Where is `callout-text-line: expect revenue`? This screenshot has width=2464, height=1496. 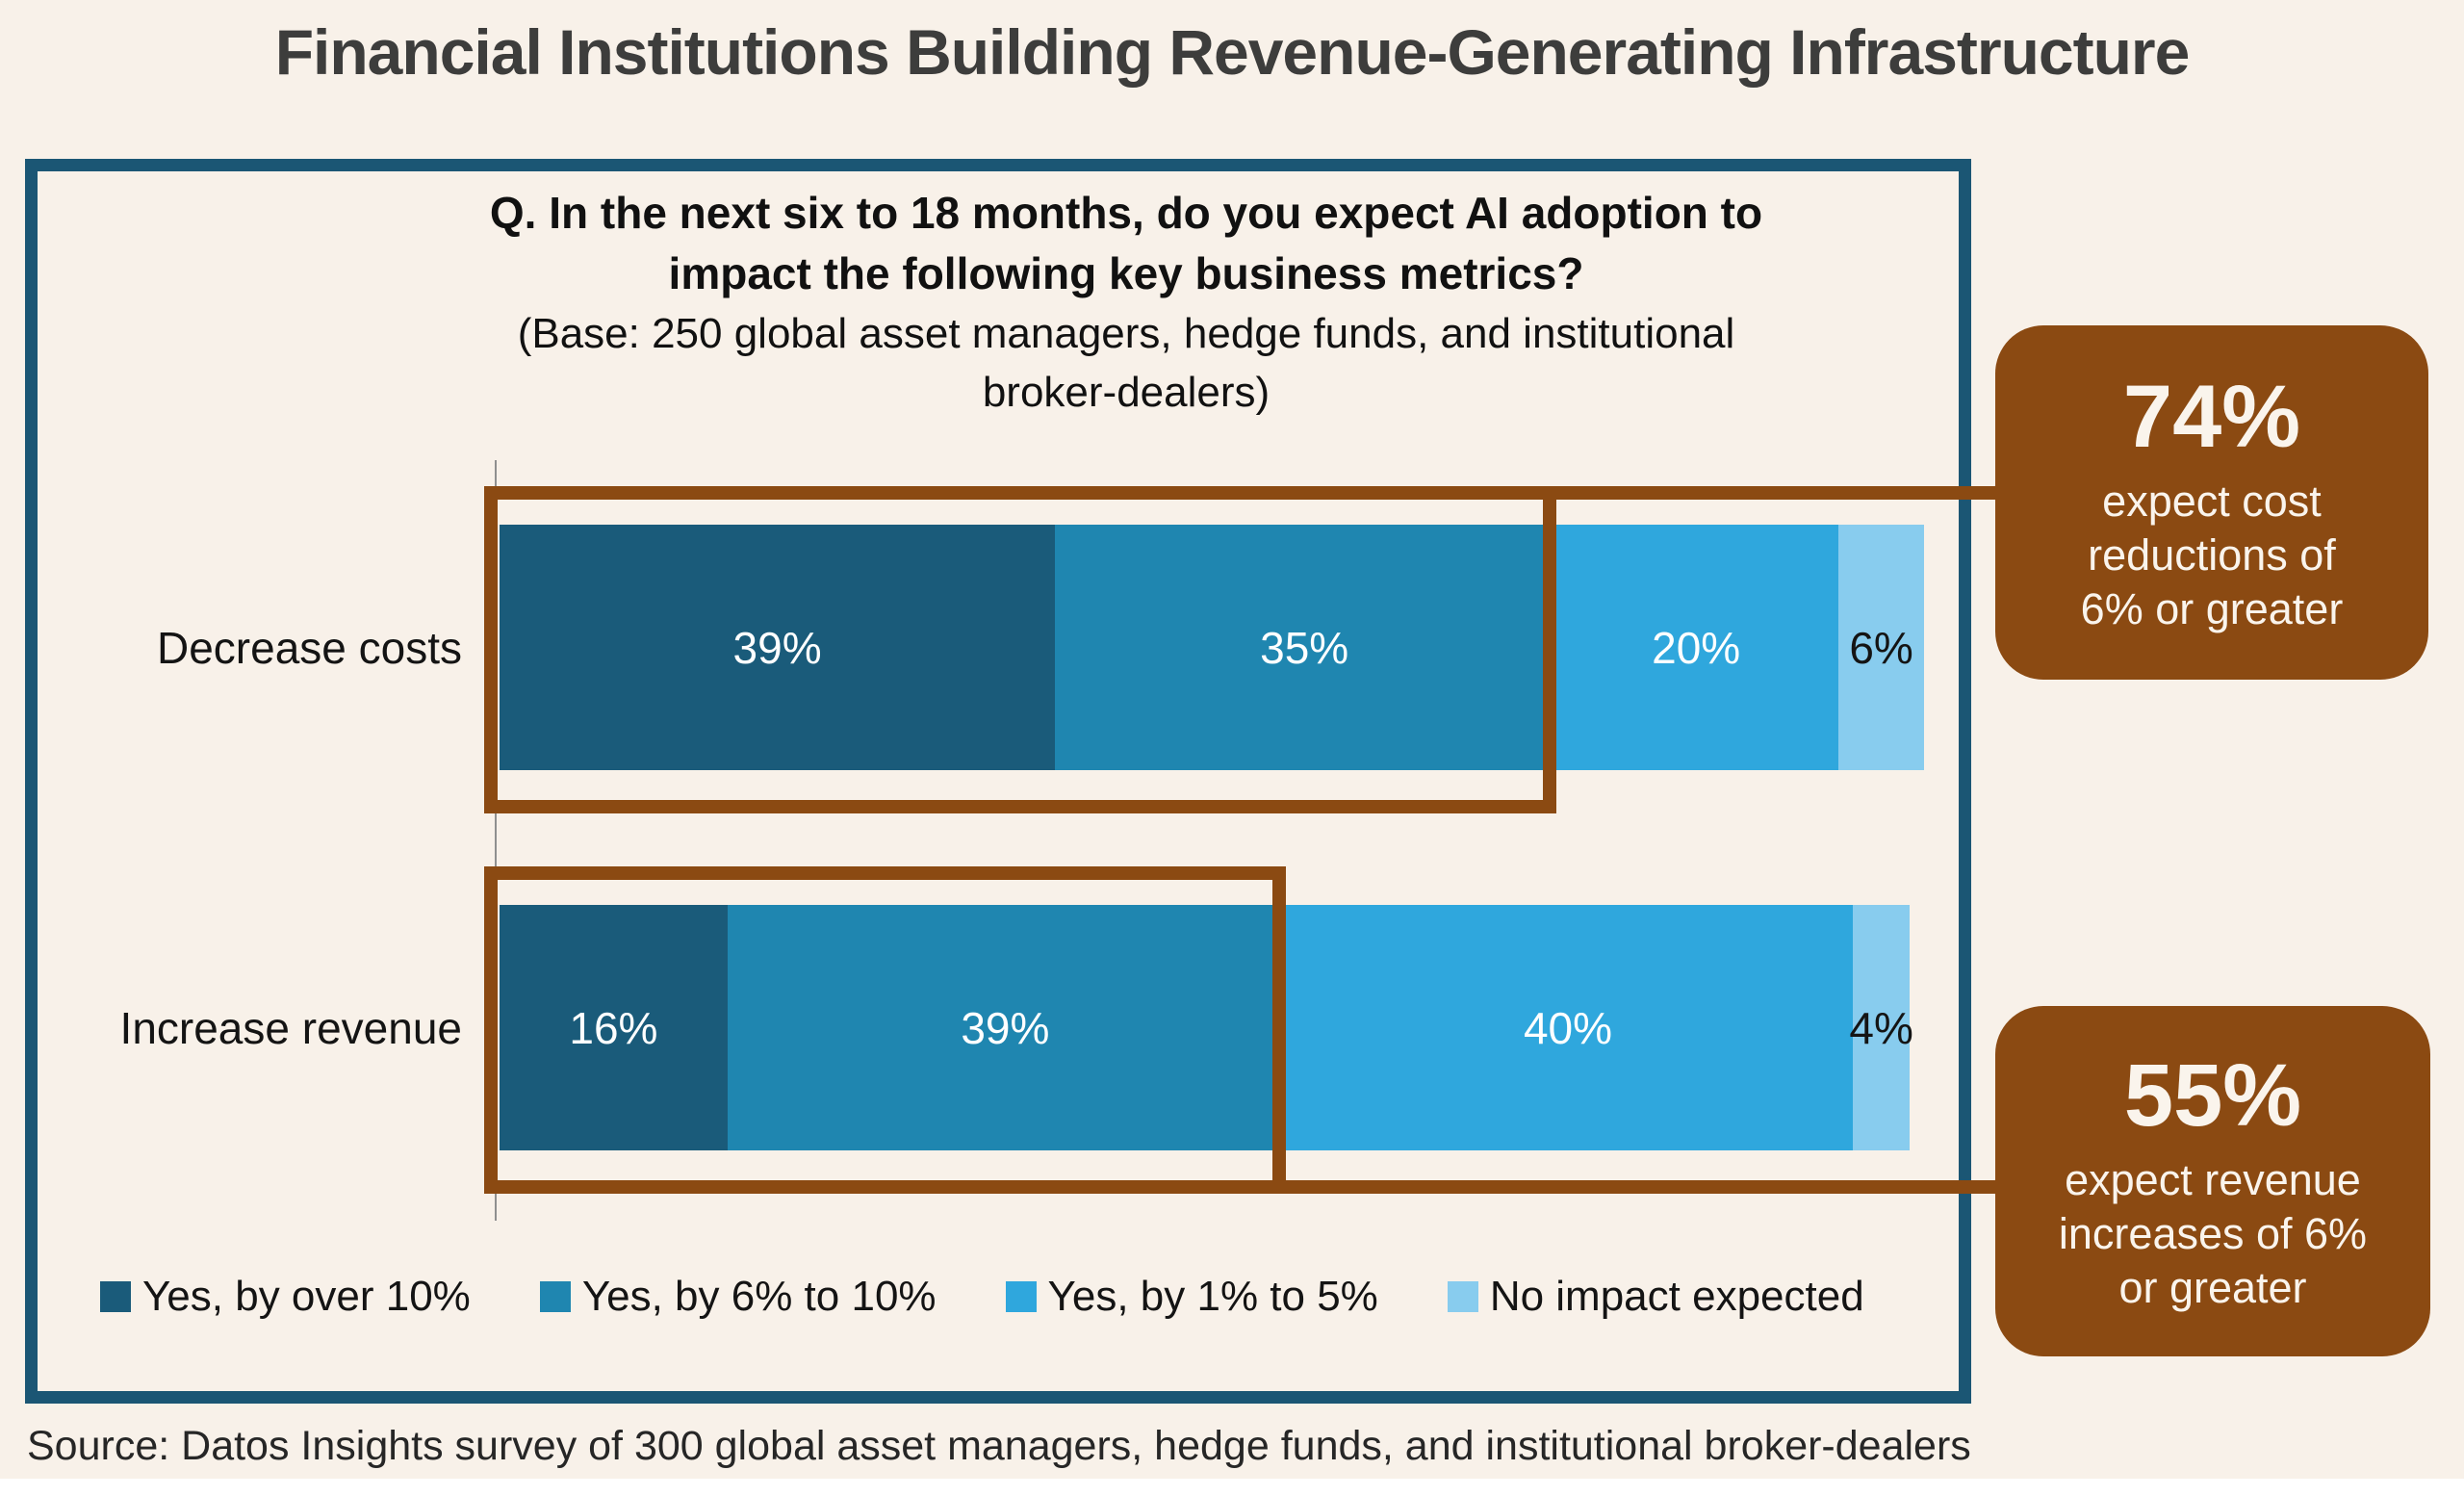 callout-text-line: expect revenue is located at coordinates (2213, 1180).